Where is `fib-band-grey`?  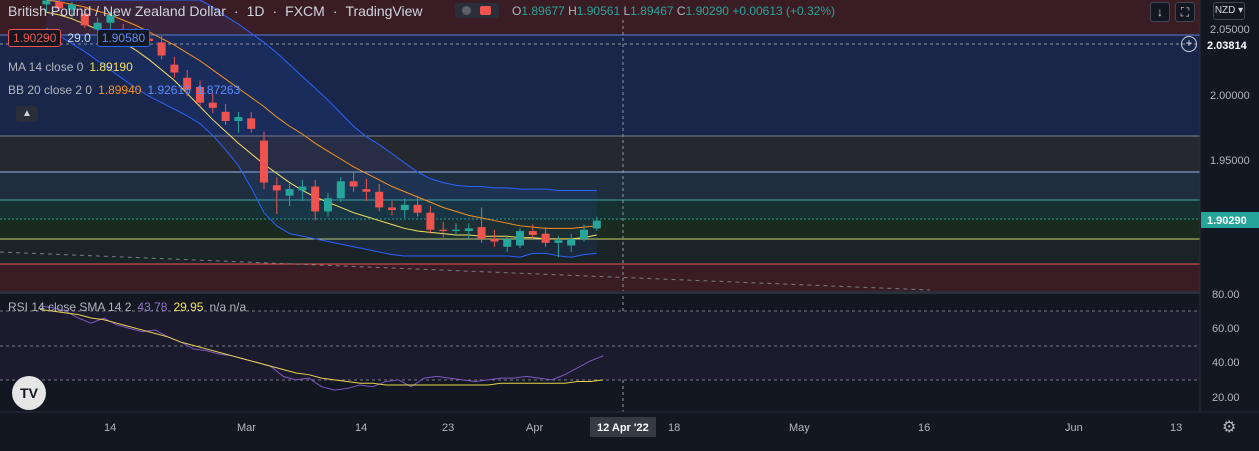 fib-band-grey is located at coordinates (600, 154).